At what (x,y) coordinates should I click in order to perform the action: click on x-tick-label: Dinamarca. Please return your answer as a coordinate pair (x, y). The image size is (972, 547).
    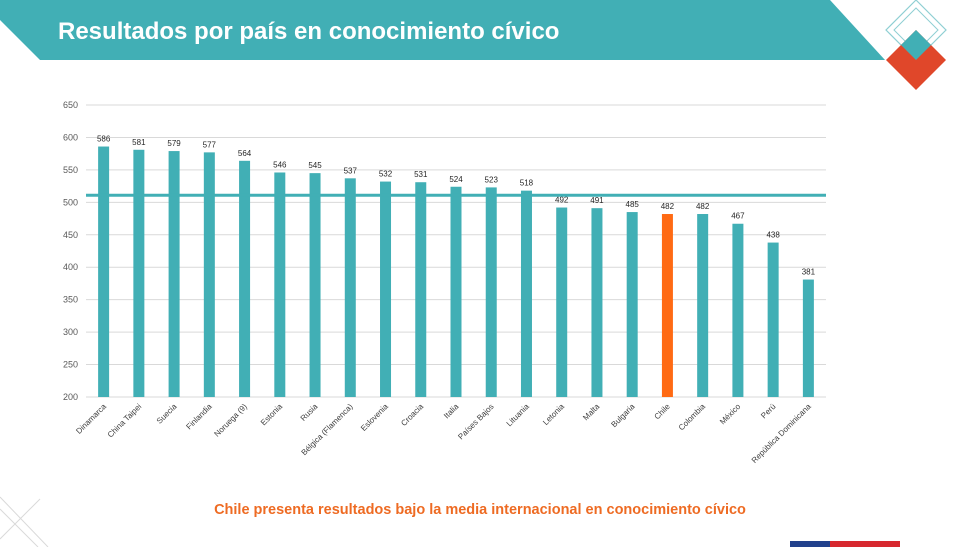
    Looking at the image, I should click on (91, 419).